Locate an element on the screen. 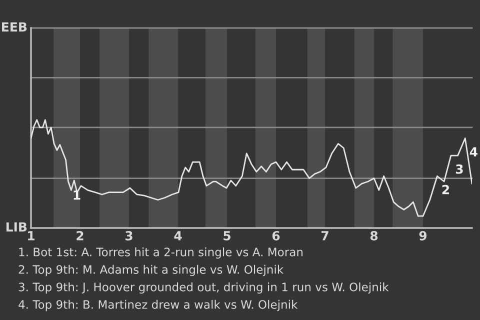 The width and height of the screenshot is (480, 320). annotation: 2 is located at coordinates (445, 189).